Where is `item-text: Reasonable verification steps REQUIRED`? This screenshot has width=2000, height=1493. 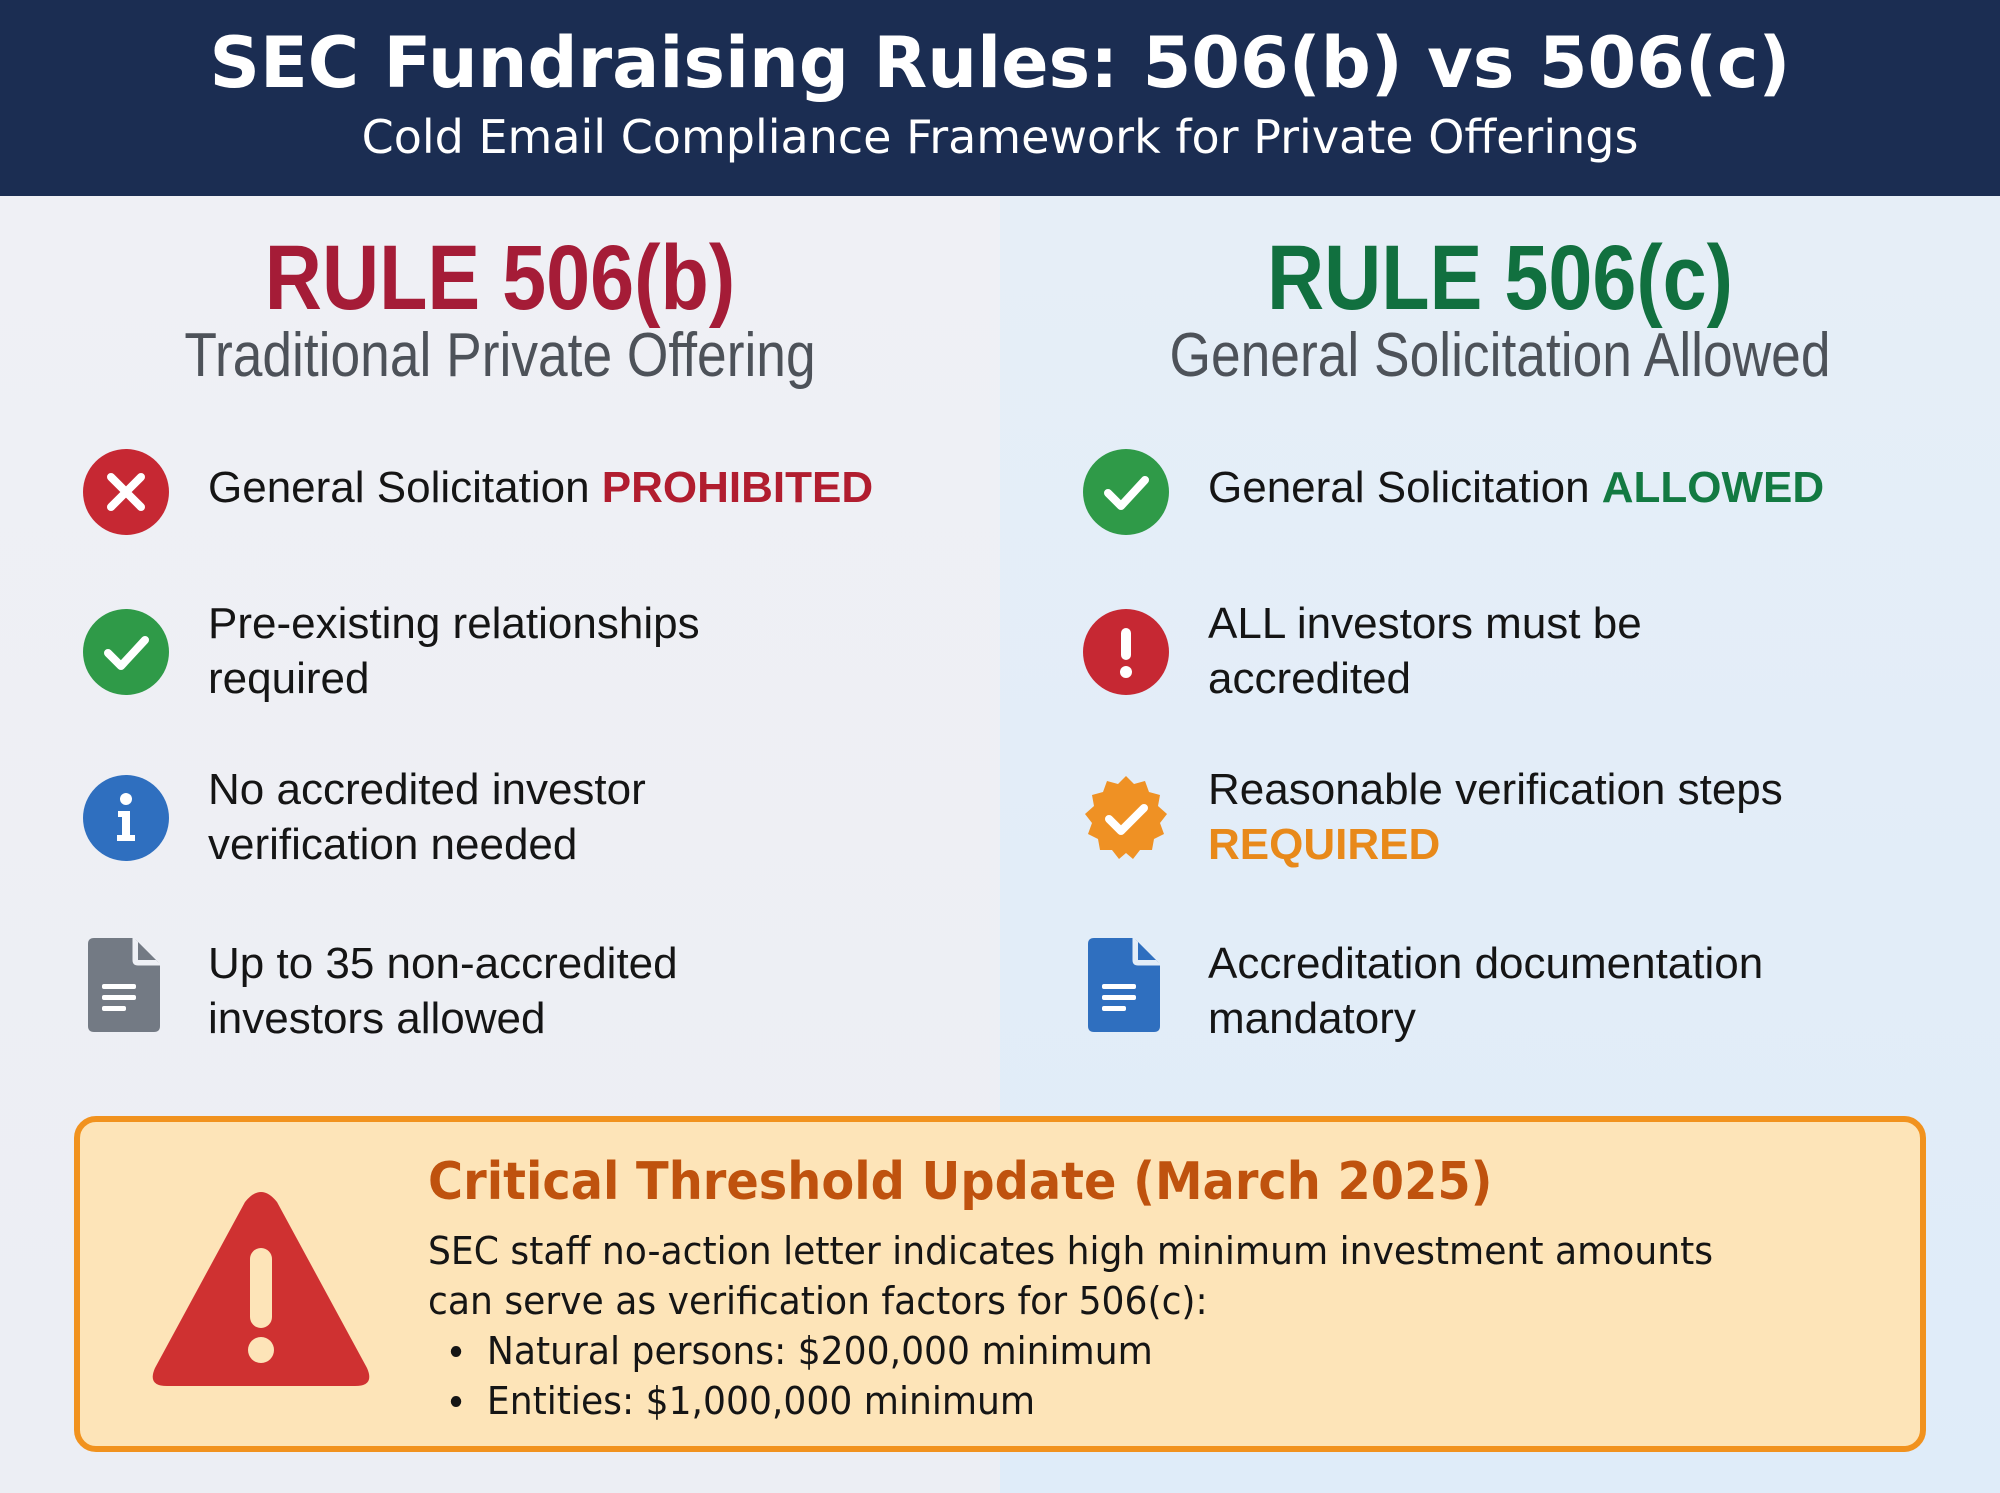 item-text: Reasonable verification steps REQUIRED is located at coordinates (1495, 817).